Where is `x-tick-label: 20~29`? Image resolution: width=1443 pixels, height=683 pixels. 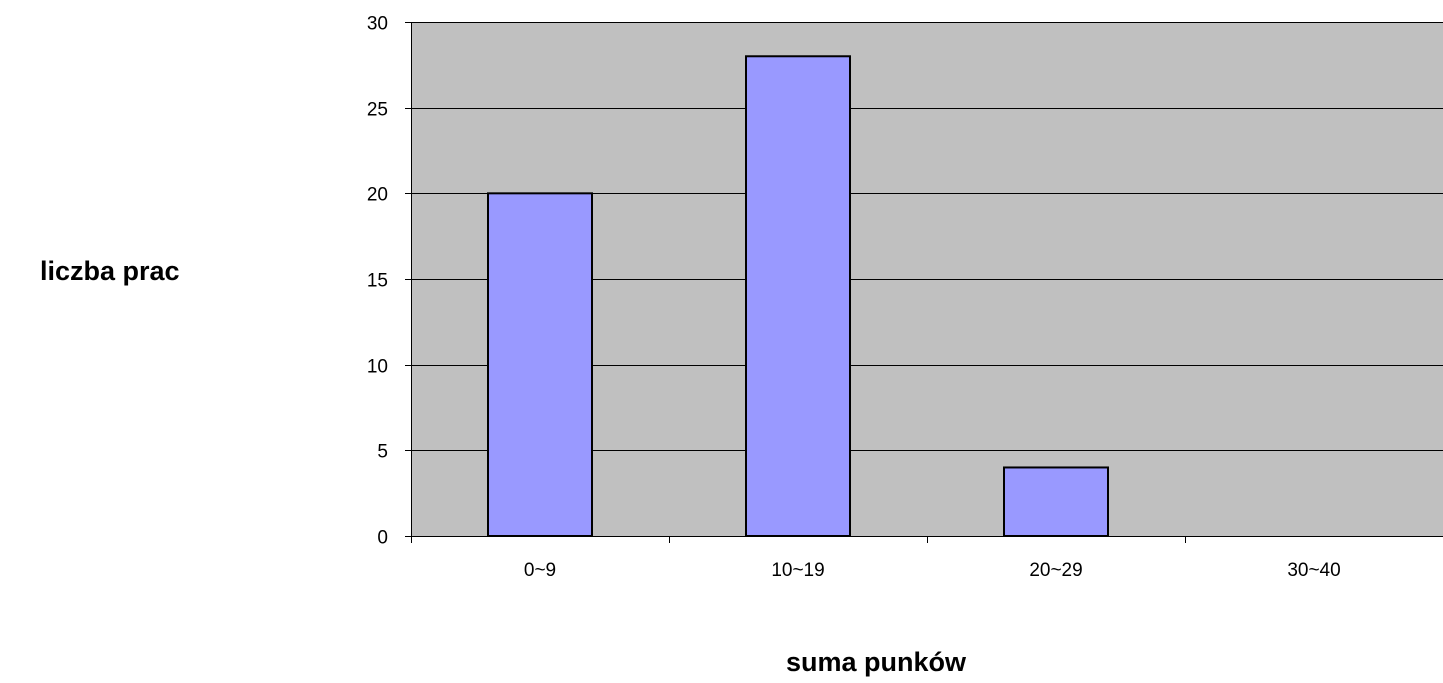
x-tick-label: 20~29 is located at coordinates (1055, 570).